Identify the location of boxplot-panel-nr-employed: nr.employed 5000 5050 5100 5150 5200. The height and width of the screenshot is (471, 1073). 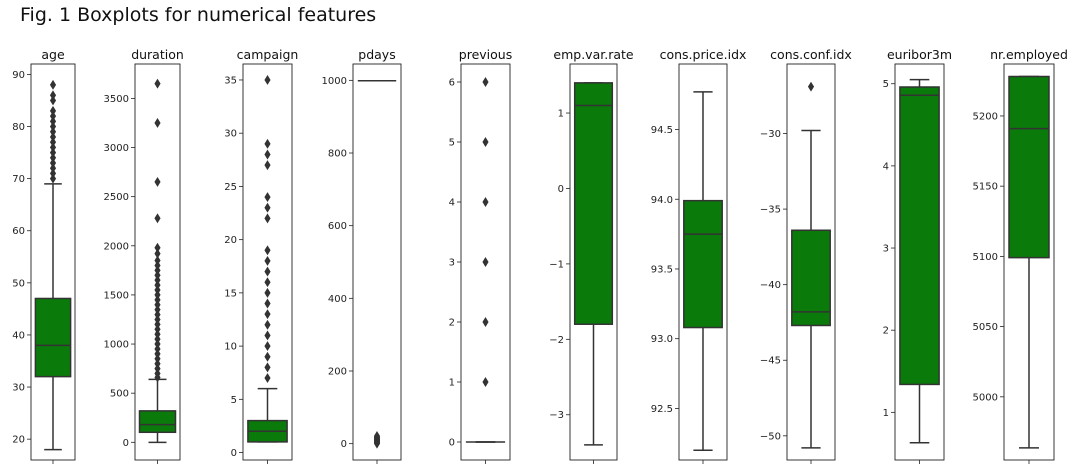
(1020, 255).